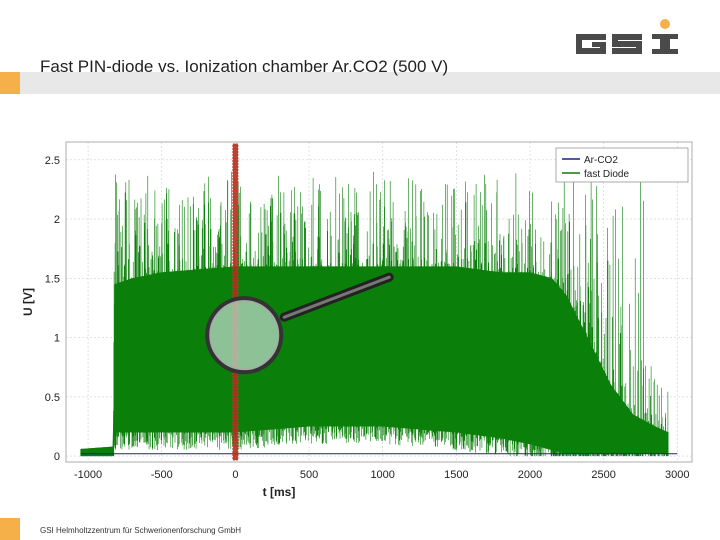 This screenshot has width=720, height=540. Describe the element at coordinates (601, 160) in the screenshot. I see `legend-entry: Ar-CO2` at that location.